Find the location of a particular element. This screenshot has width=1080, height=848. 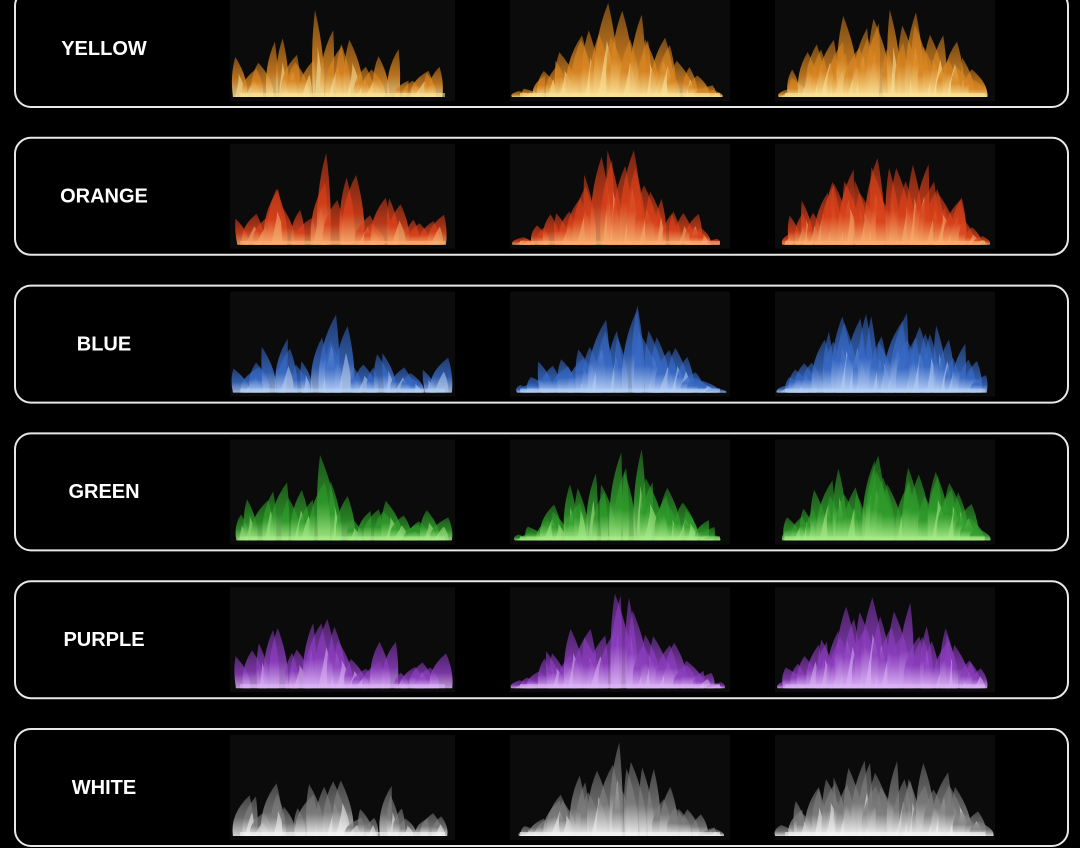

color-label: BLUE is located at coordinates (104, 344).